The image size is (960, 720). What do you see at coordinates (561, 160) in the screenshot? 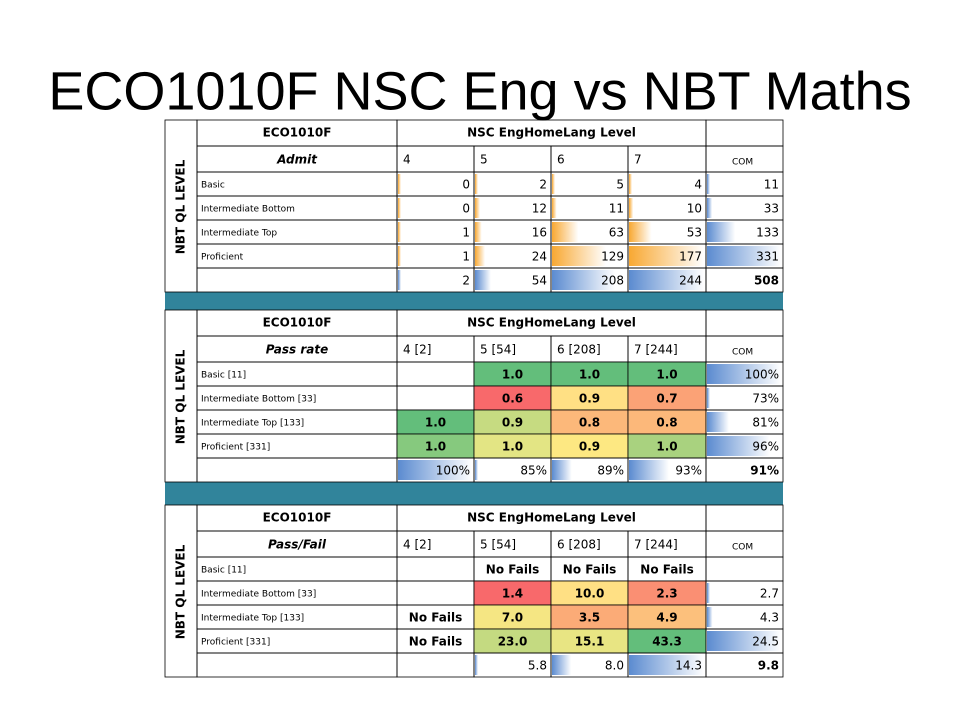
I see `column-header: 6` at bounding box center [561, 160].